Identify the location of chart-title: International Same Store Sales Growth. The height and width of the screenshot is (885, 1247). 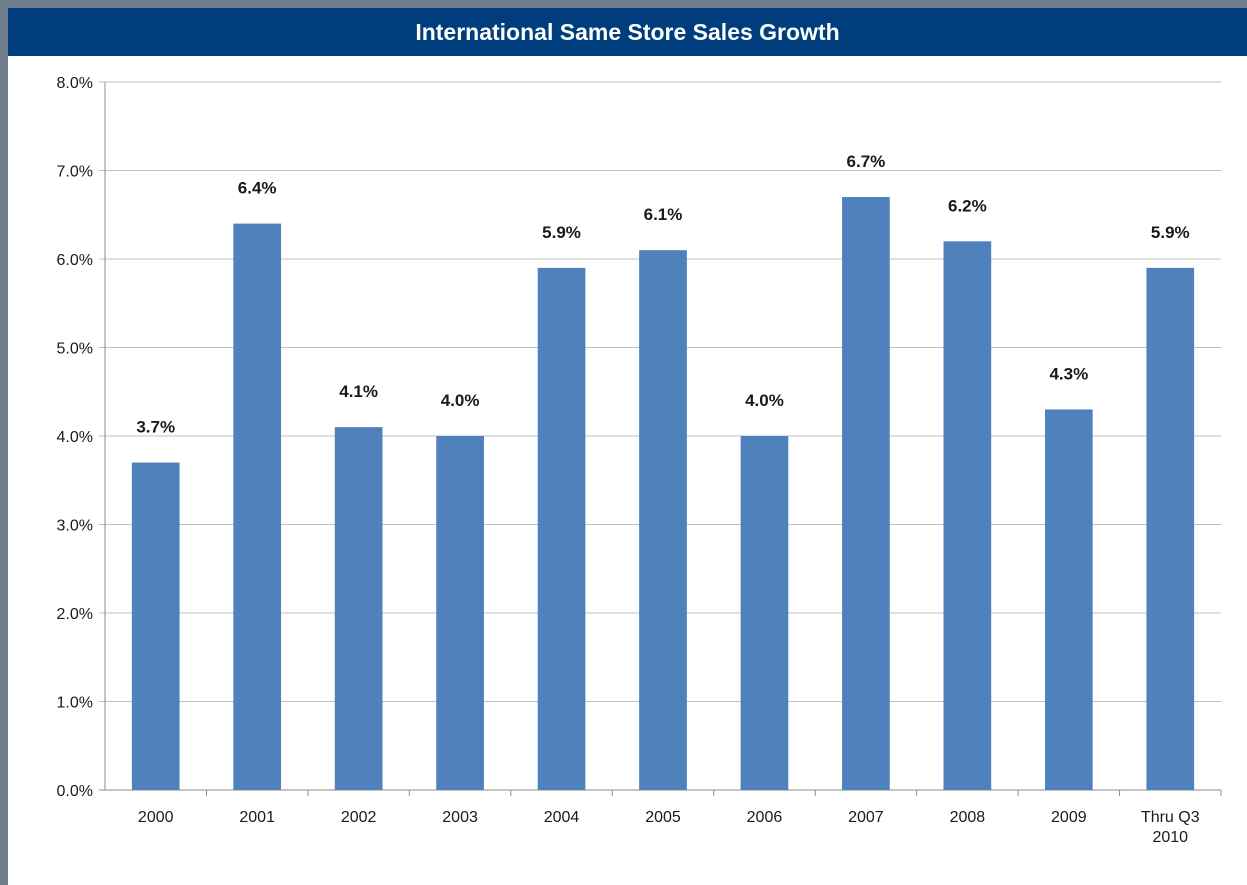
(627, 31).